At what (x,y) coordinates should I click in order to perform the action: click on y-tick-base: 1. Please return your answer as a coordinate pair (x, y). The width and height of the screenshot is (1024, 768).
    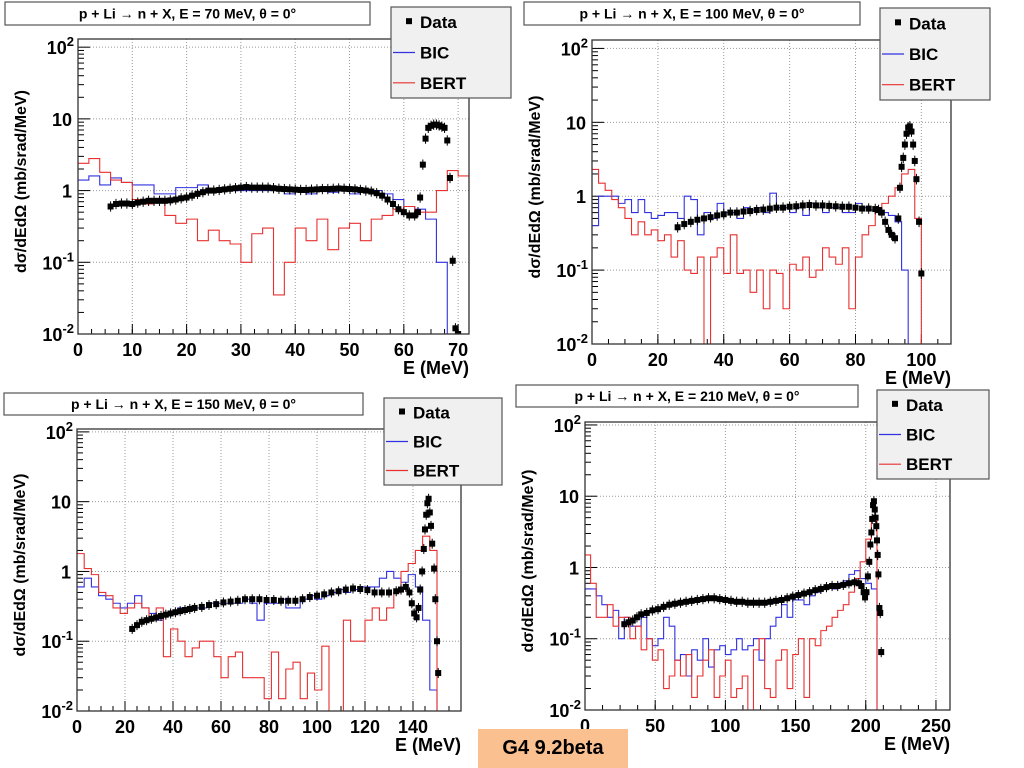
    Looking at the image, I should click on (581, 197).